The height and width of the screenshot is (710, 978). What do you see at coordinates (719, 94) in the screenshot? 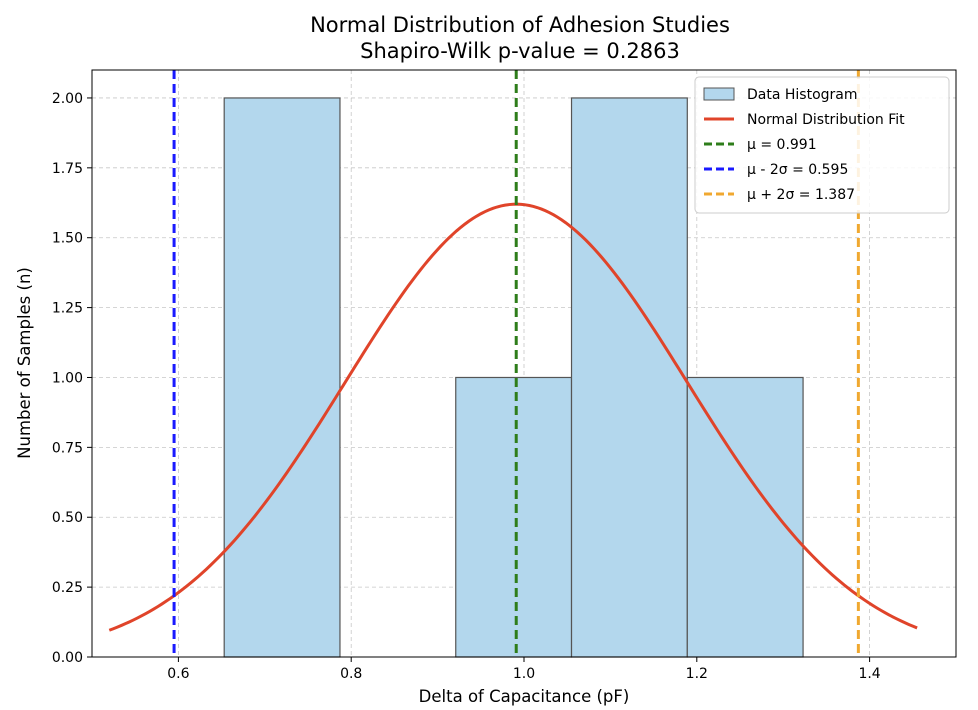
I see `legend-item-histogram-swatch` at bounding box center [719, 94].